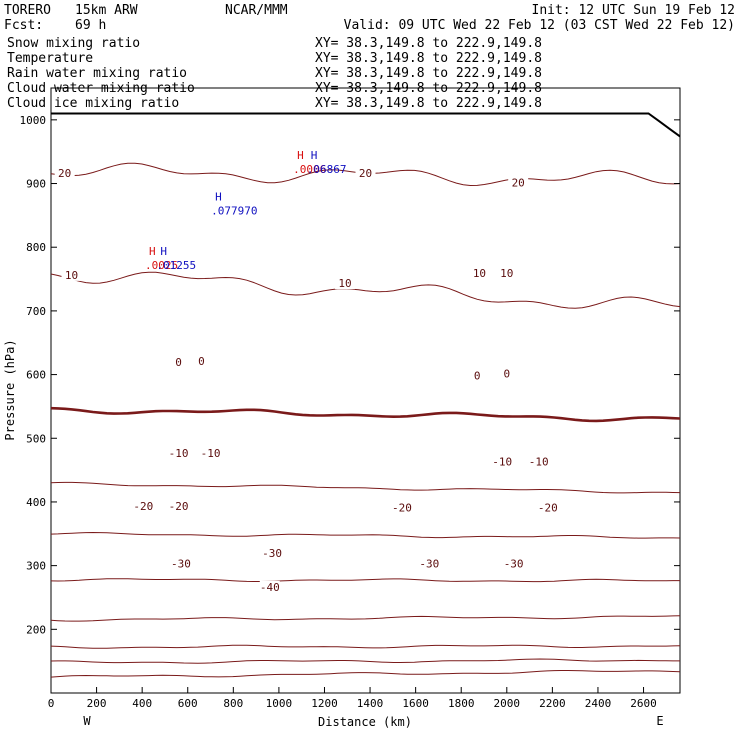  Describe the element at coordinates (598, 703) in the screenshot. I see `x-tick-label: 2400` at that location.